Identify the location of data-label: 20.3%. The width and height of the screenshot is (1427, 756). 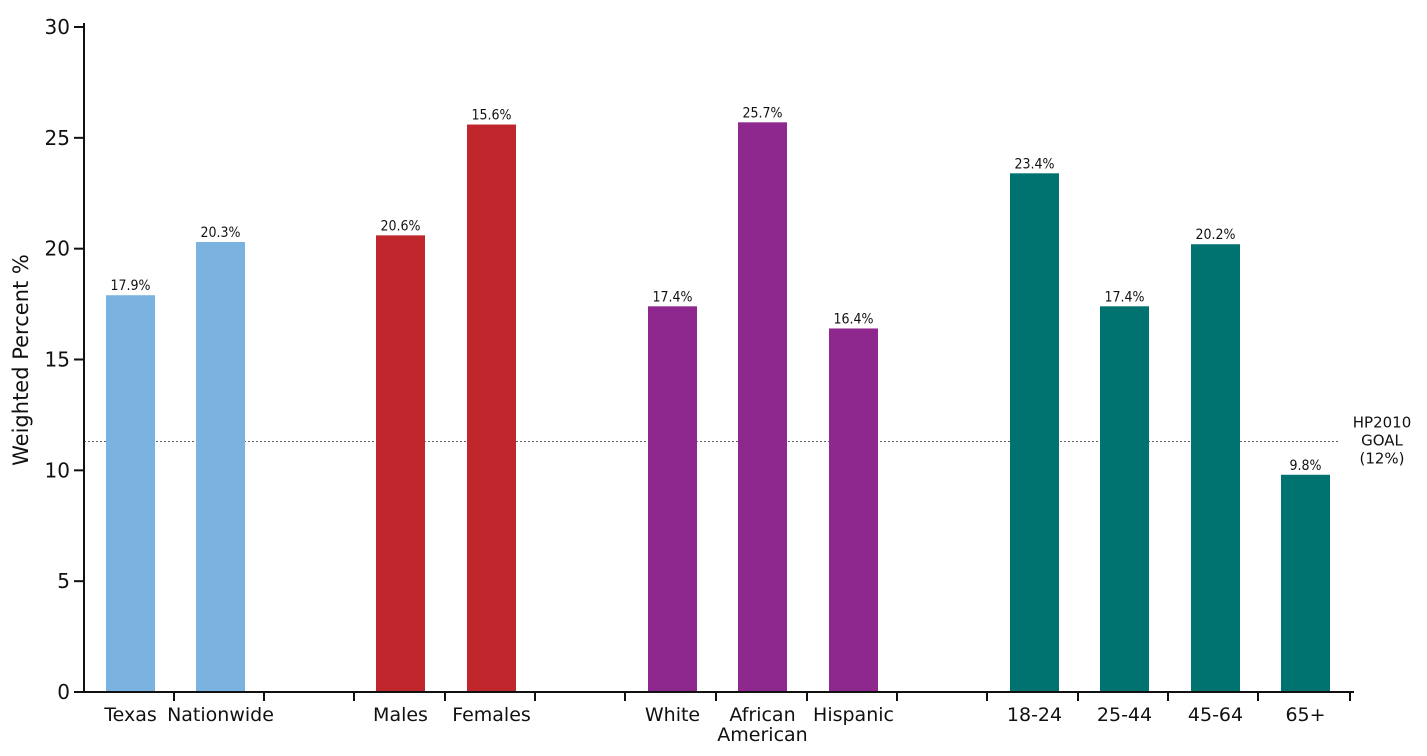
(220, 233).